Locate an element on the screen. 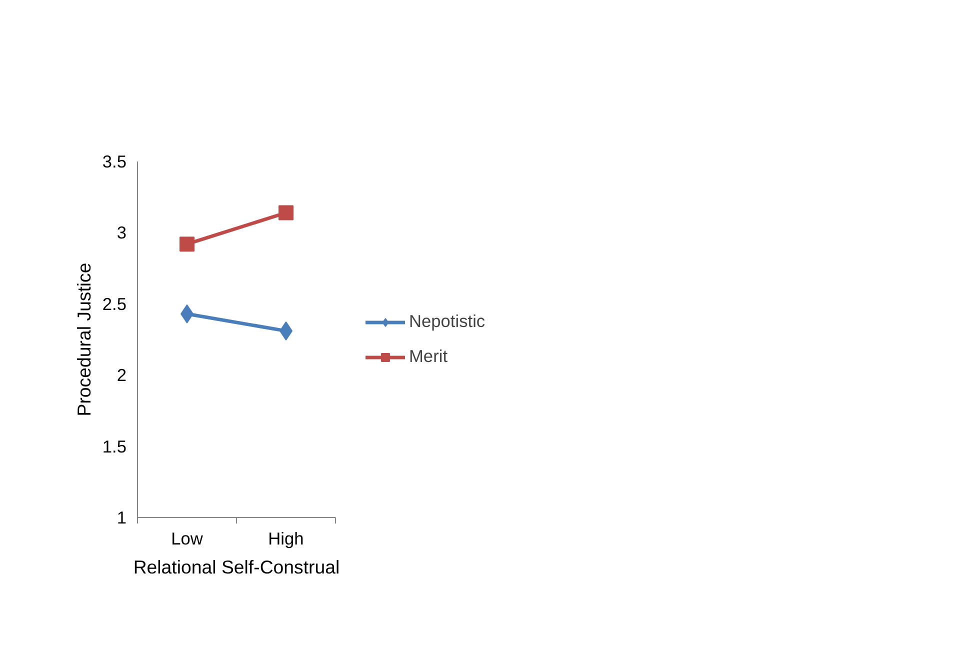 The height and width of the screenshot is (647, 980). y-tick-label: 2.5 is located at coordinates (114, 304).